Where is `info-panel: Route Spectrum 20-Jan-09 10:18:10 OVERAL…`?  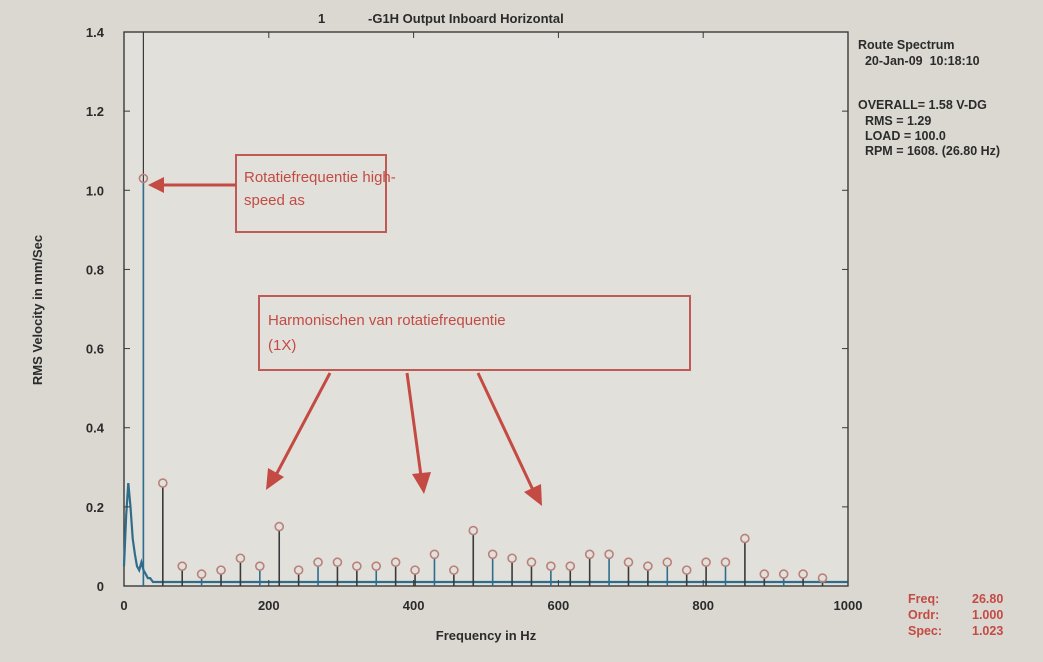 info-panel: Route Spectrum 20-Jan-09 10:18:10 OVERAL… is located at coordinates (929, 98).